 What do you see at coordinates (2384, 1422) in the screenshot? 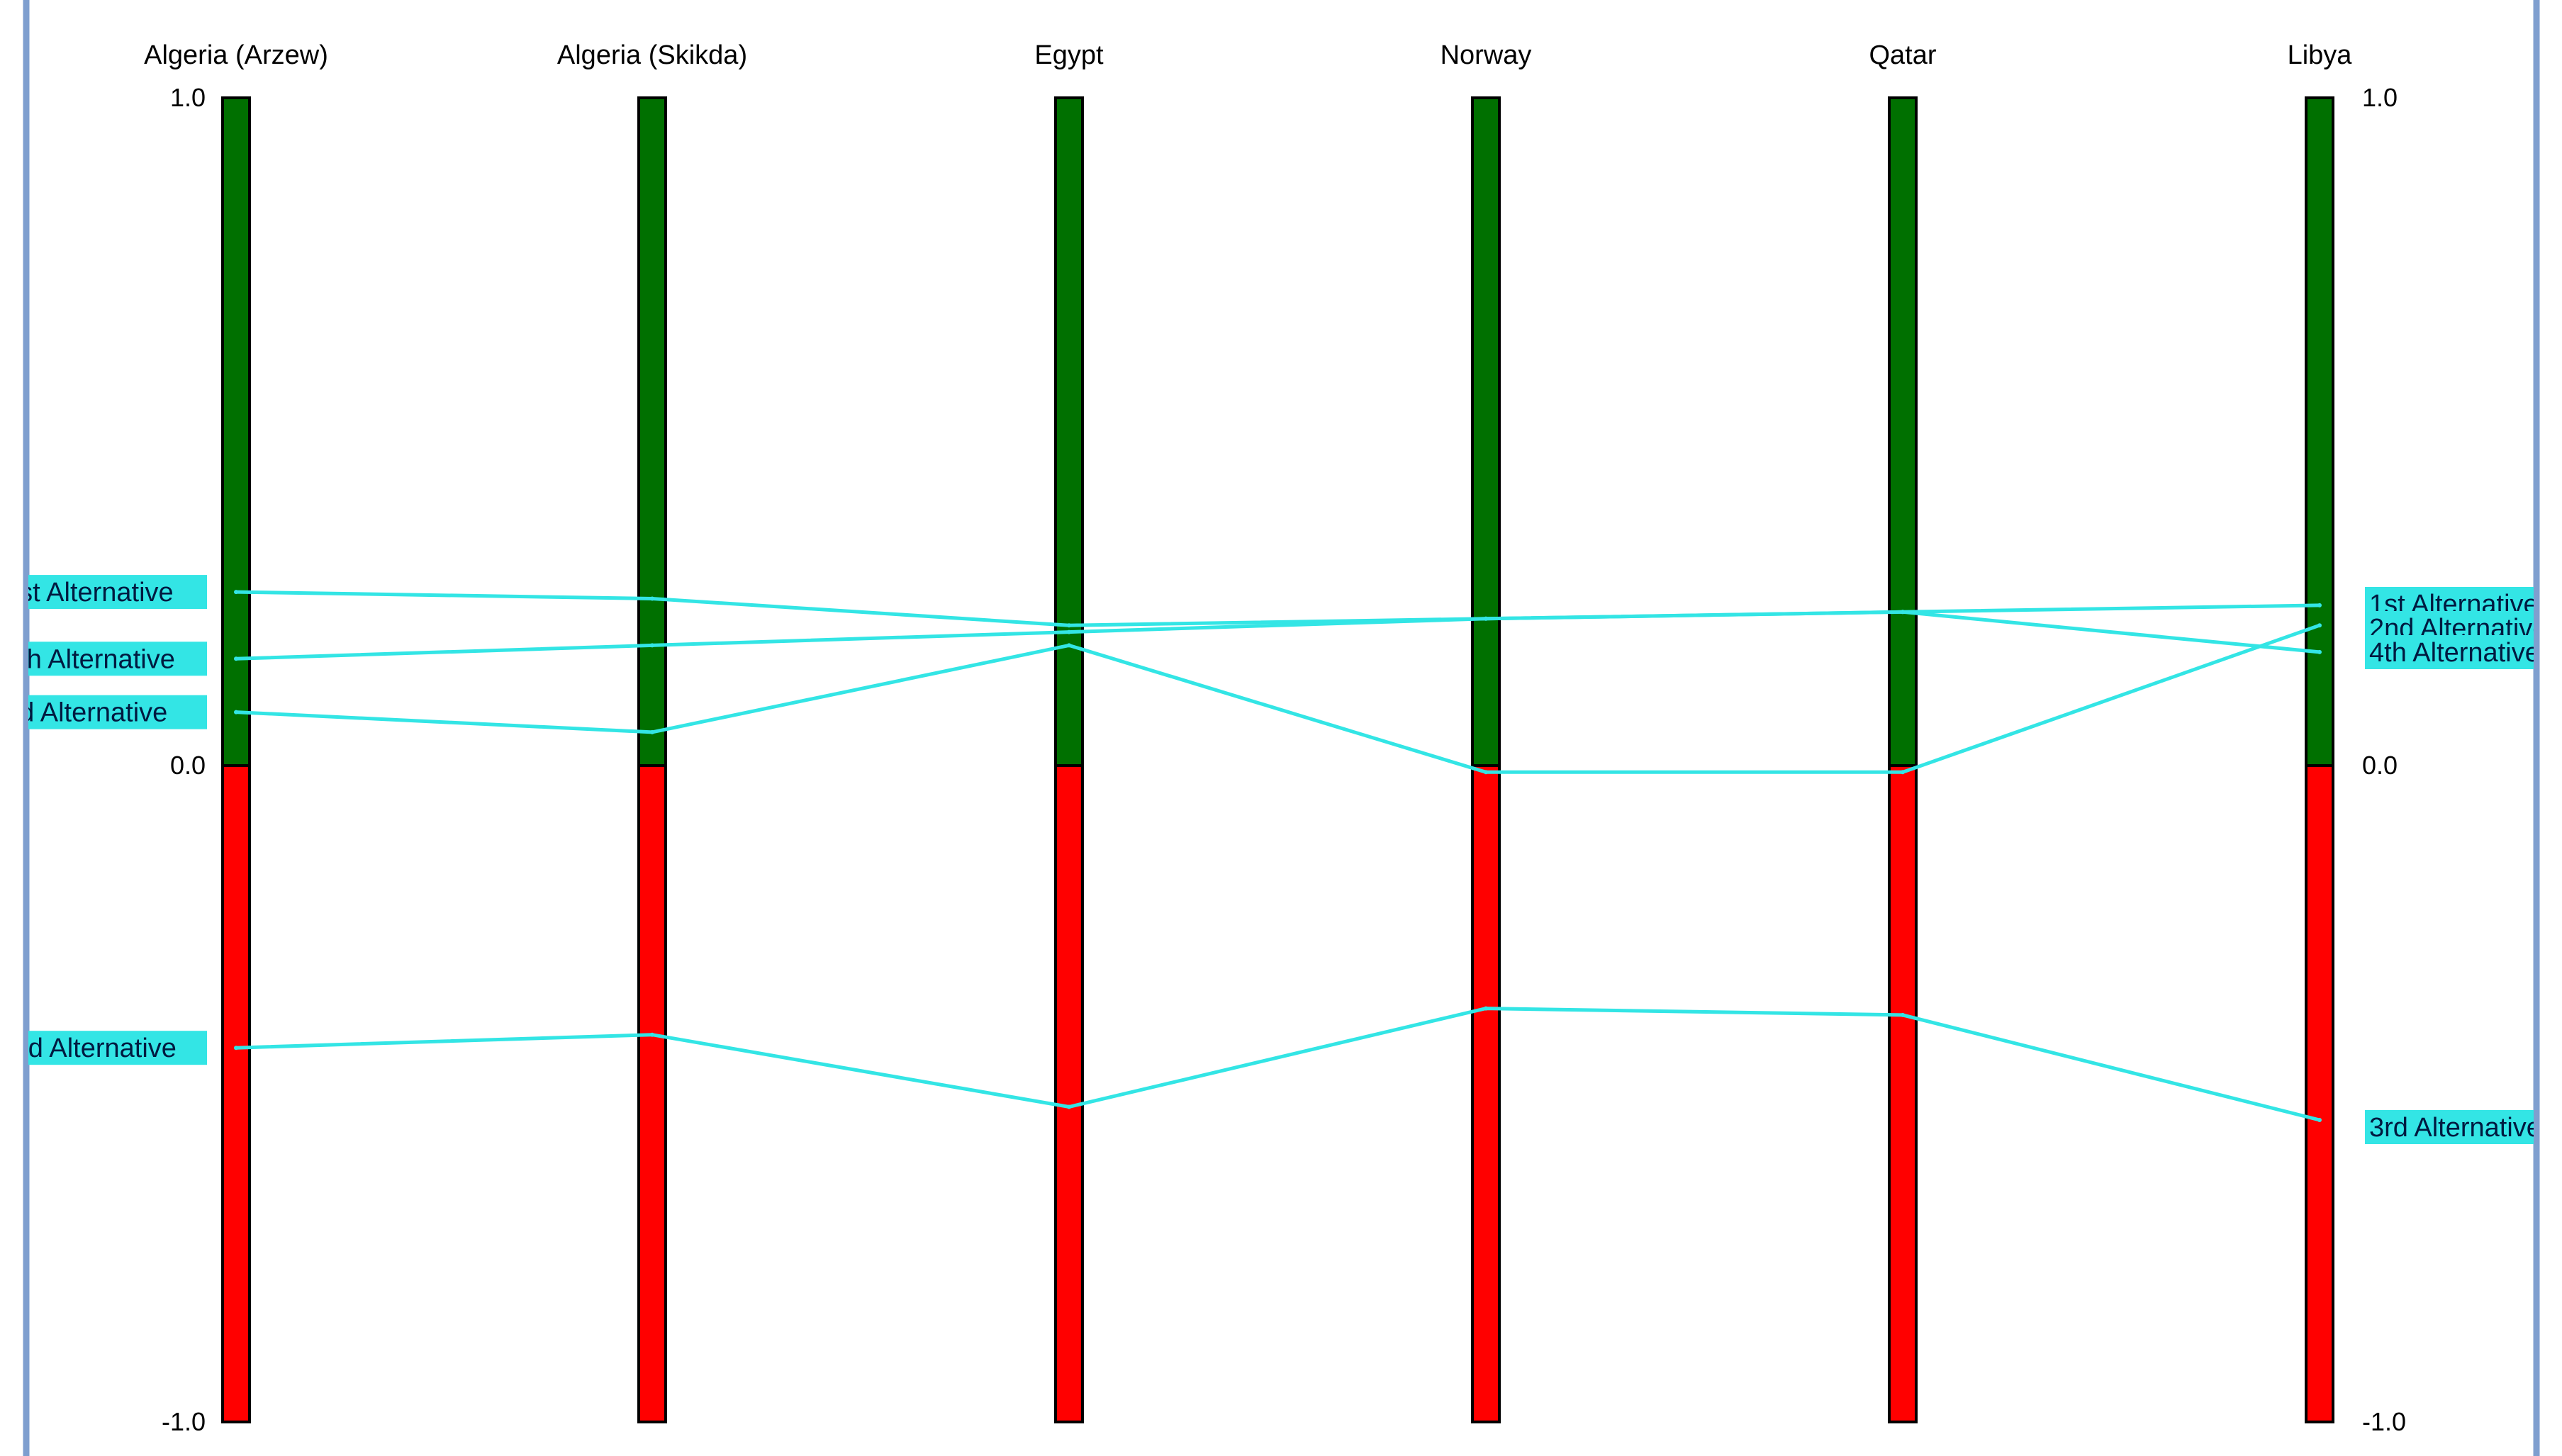
I see `y-tick-right: -1.0` at bounding box center [2384, 1422].